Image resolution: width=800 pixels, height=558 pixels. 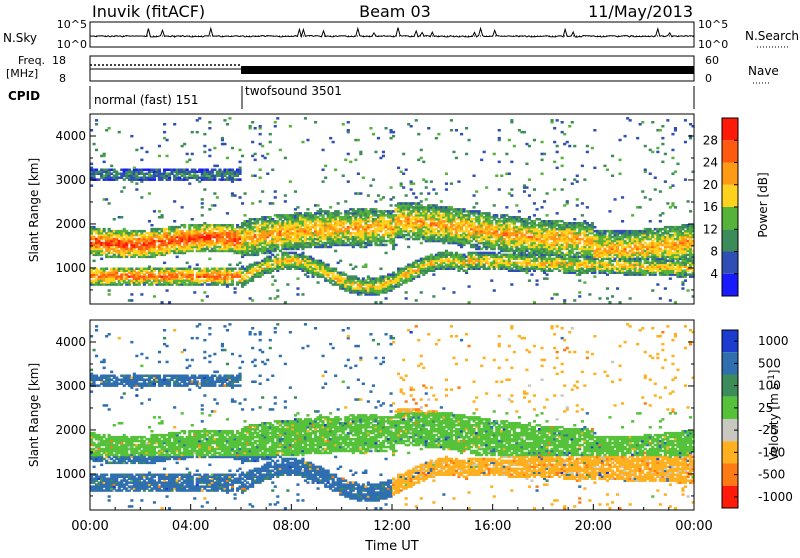 What do you see at coordinates (713, 44) in the screenshot?
I see `noise-right-tick-bottom: 10^0` at bounding box center [713, 44].